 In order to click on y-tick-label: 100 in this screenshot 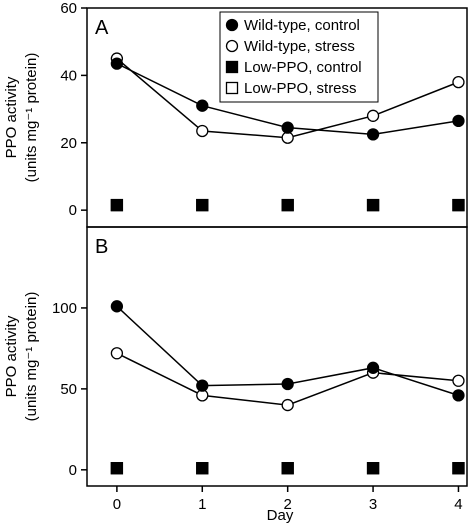, I will do `click(64, 308)`.